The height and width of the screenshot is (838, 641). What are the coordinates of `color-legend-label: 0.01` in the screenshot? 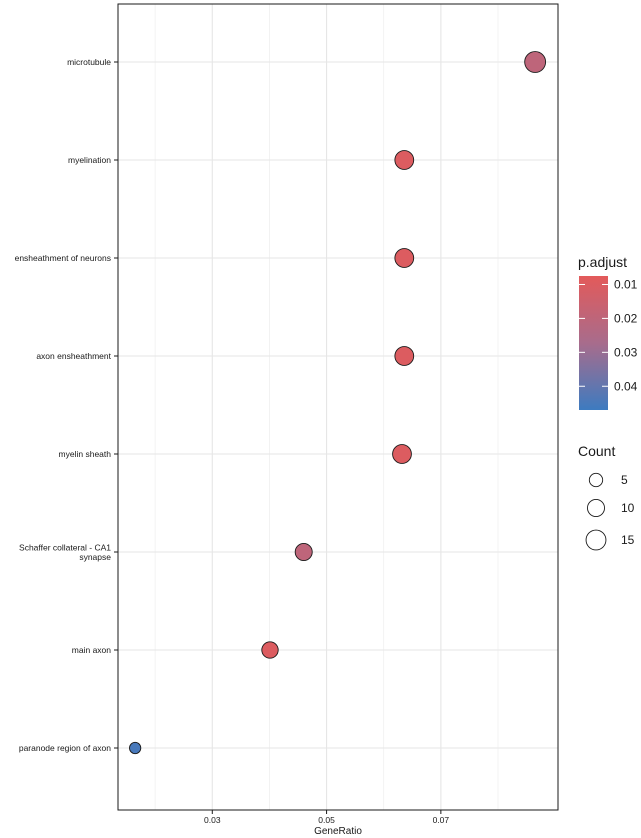 It's located at (626, 284).